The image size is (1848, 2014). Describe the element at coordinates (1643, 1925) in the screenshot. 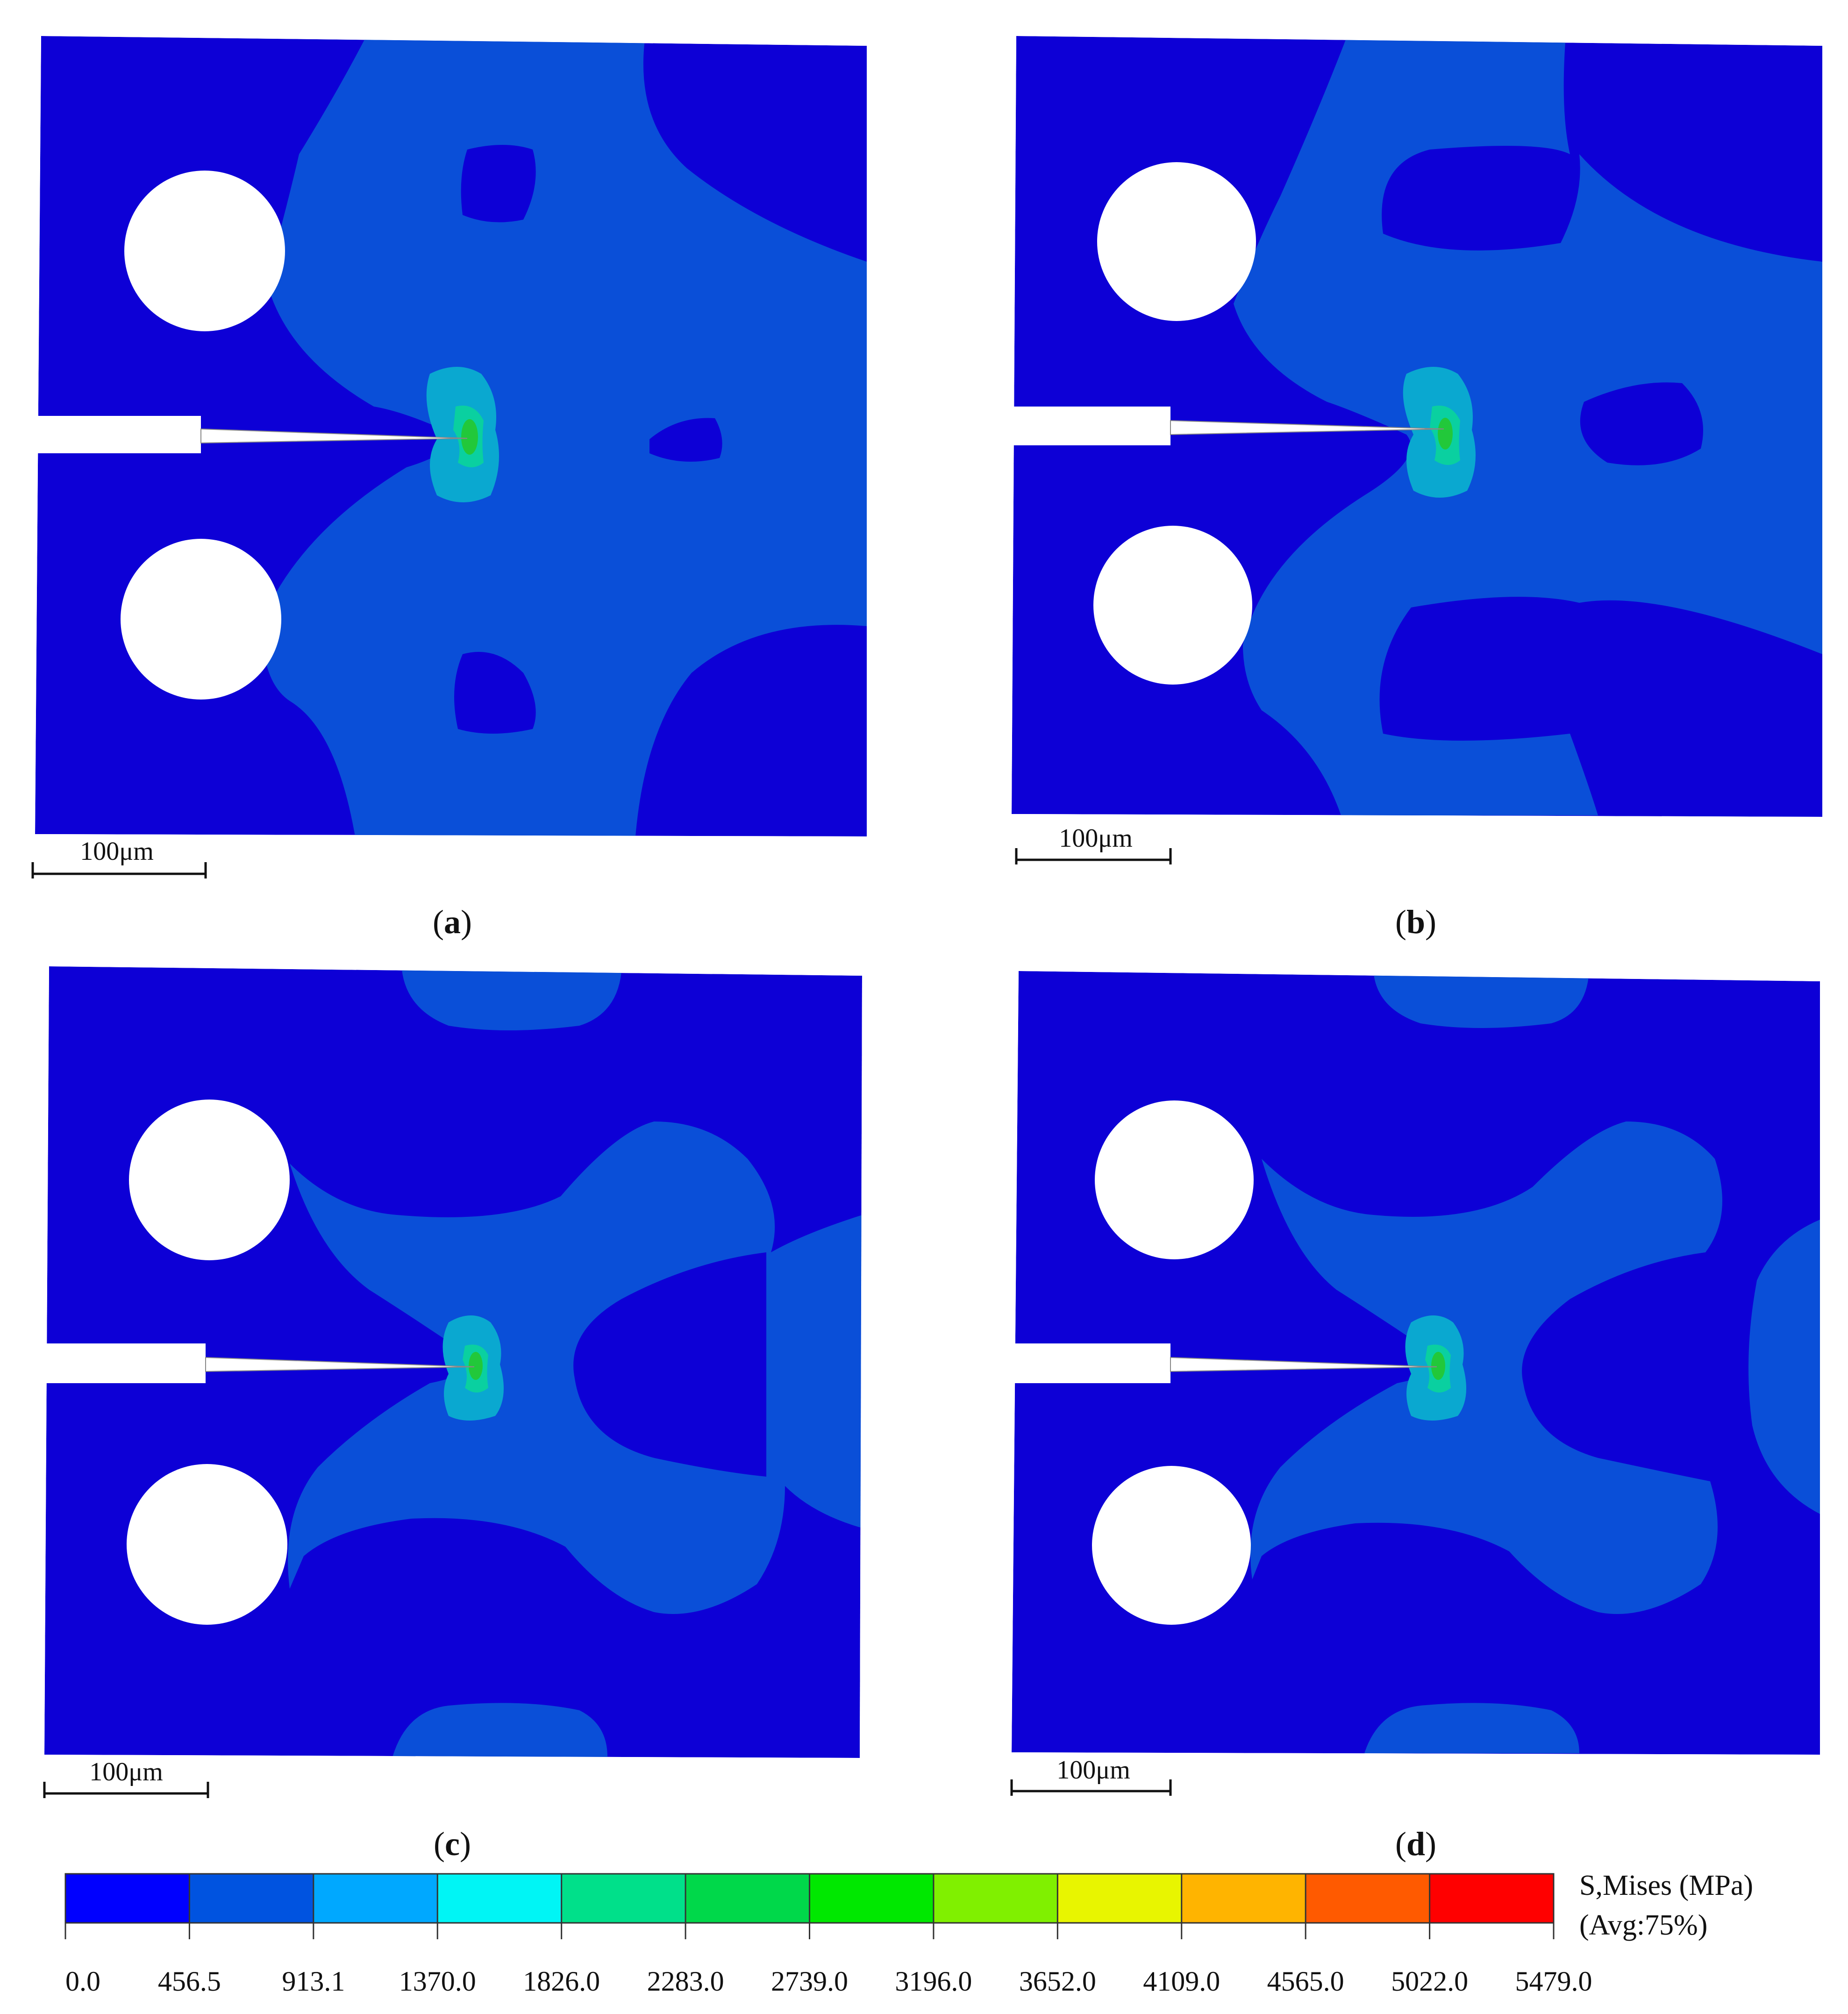

I see `legend-title-line2: (Avg:75%)` at that location.